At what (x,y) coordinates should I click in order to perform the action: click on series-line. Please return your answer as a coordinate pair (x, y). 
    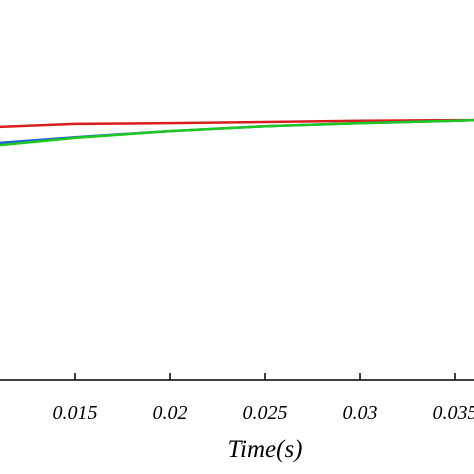
    Looking at the image, I should click on (237, 132).